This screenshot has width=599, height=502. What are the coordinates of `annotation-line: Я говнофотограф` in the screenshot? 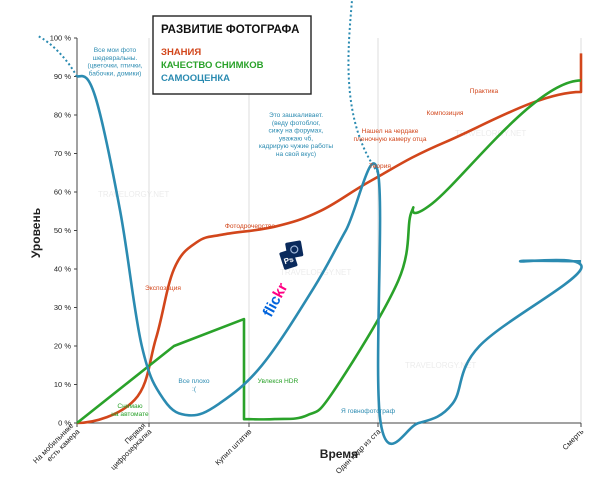 It's located at (368, 411).